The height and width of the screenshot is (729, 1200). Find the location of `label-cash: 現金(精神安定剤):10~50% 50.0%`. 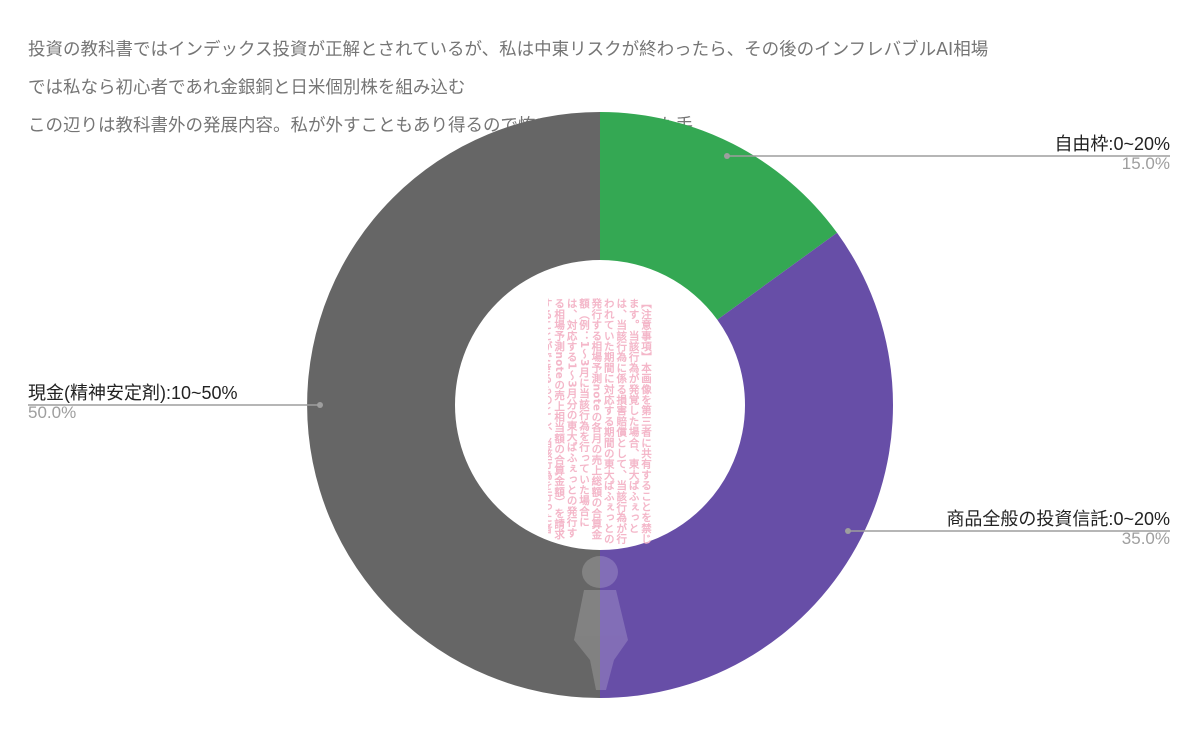

label-cash: 現金(精神安定剤):10~50% 50.0% is located at coordinates (133, 403).